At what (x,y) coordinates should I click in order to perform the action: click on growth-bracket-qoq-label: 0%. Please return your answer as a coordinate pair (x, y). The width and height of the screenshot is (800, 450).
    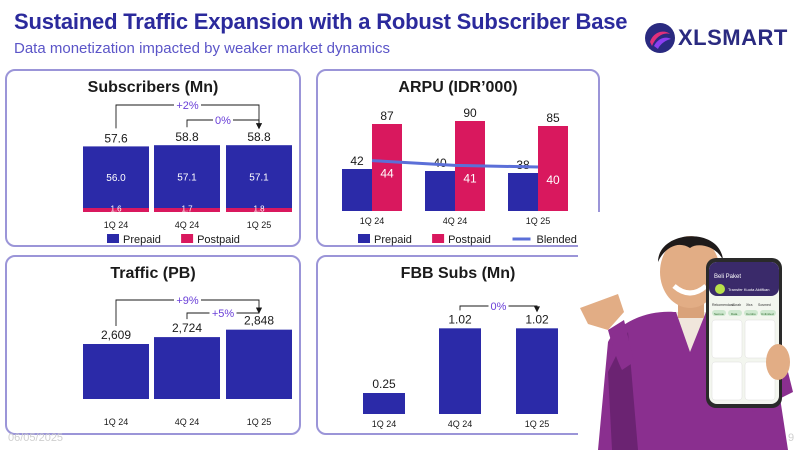
    Looking at the image, I should click on (499, 307).